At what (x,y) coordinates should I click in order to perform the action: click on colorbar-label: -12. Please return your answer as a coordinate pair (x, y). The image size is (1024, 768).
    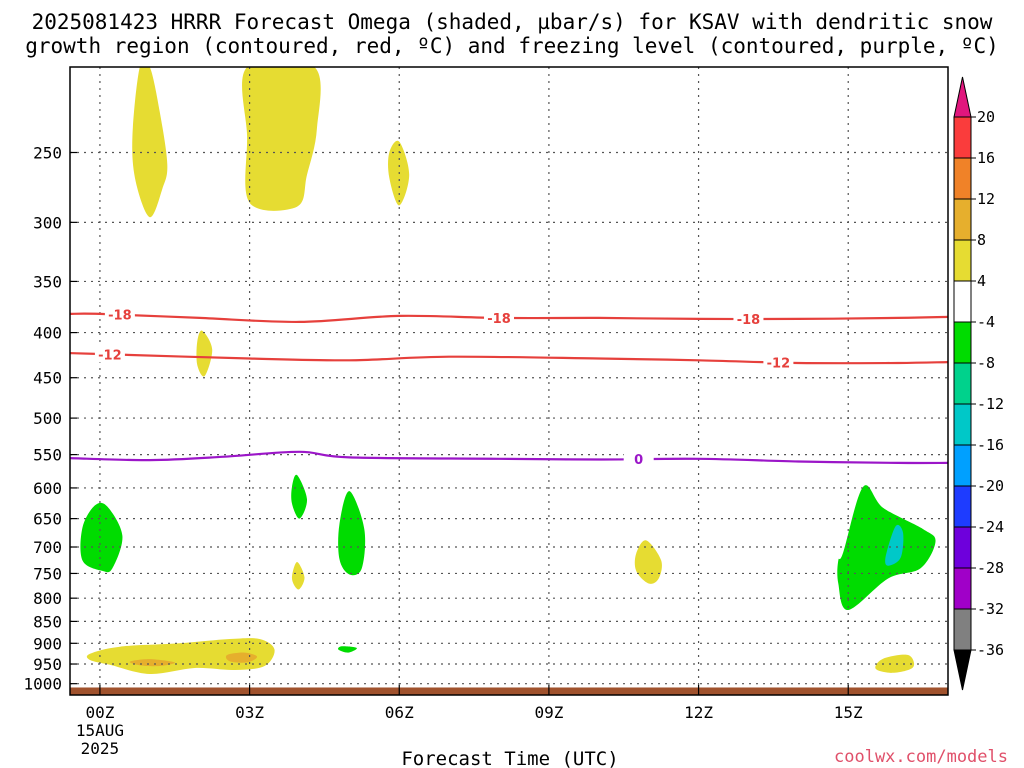
    Looking at the image, I should click on (990, 404).